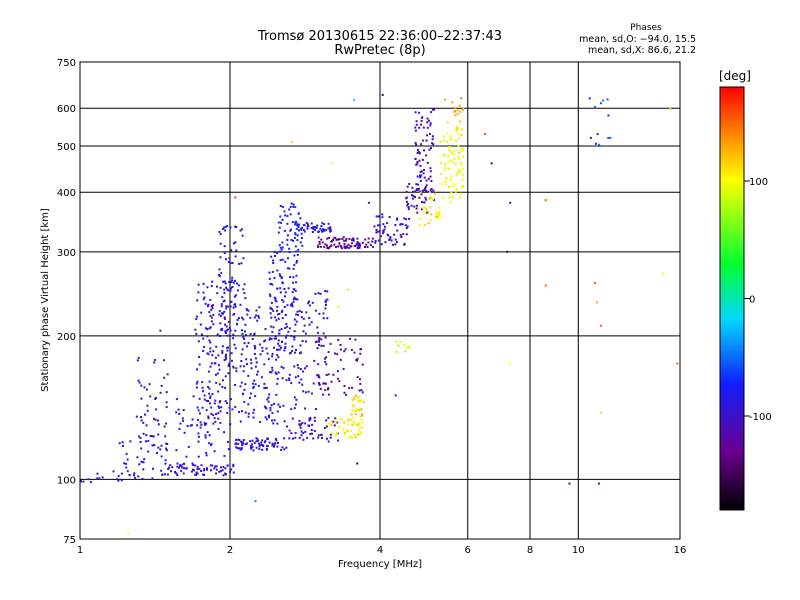 This screenshot has width=800, height=600. Describe the element at coordinates (680, 550) in the screenshot. I see `x-tick-label: 16` at that location.